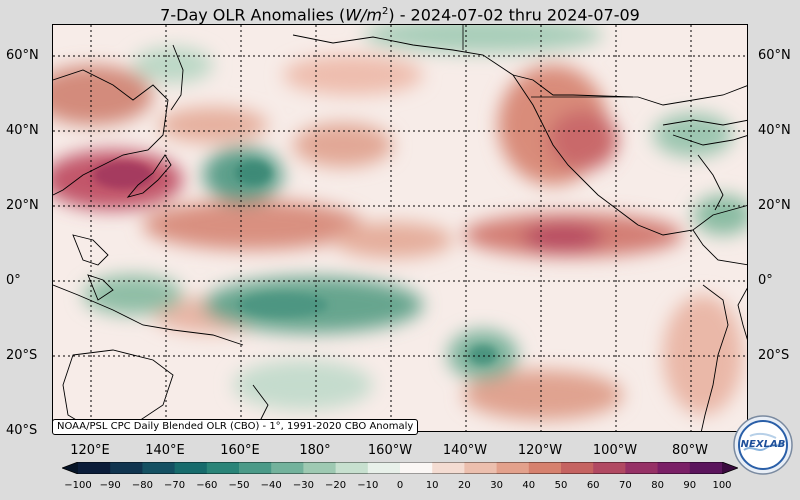  I want to click on colorbar-tick-label: −70, so click(175, 485).